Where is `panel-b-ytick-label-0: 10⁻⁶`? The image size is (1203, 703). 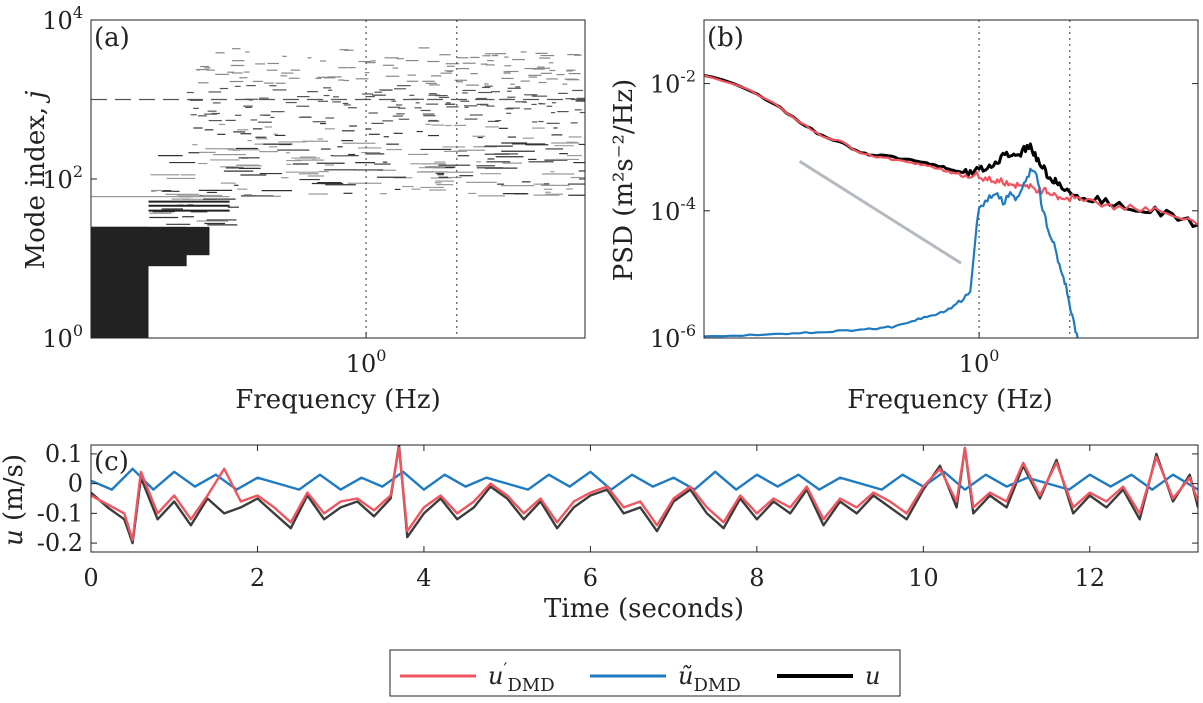 panel-b-ytick-label-0: 10⁻⁶ is located at coordinates (673, 337).